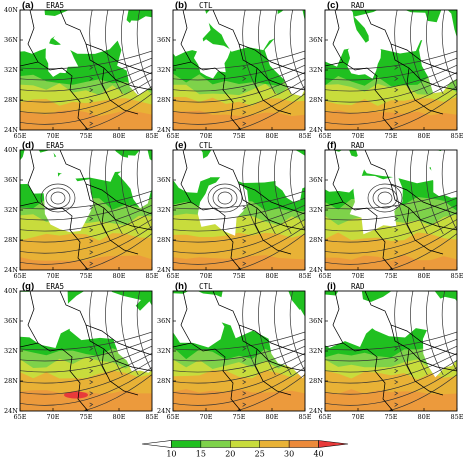 The height and width of the screenshot is (457, 474). Describe the element at coordinates (181, 286) in the screenshot. I see `panel-letter: (h)` at that location.